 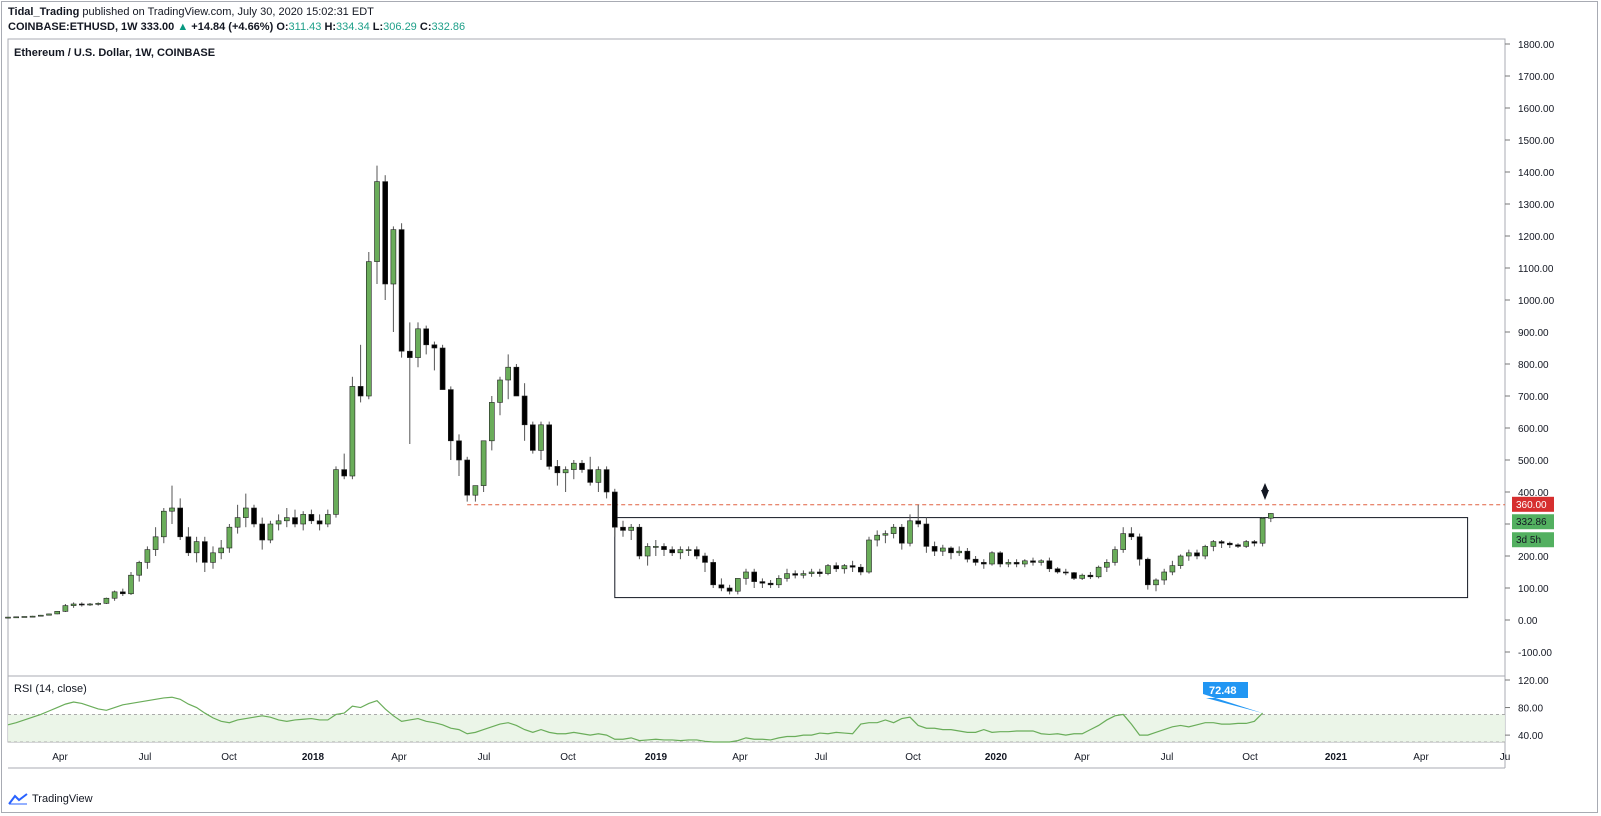 What do you see at coordinates (1535, 653) in the screenshot?
I see `y-tick-label: -100.00` at bounding box center [1535, 653].